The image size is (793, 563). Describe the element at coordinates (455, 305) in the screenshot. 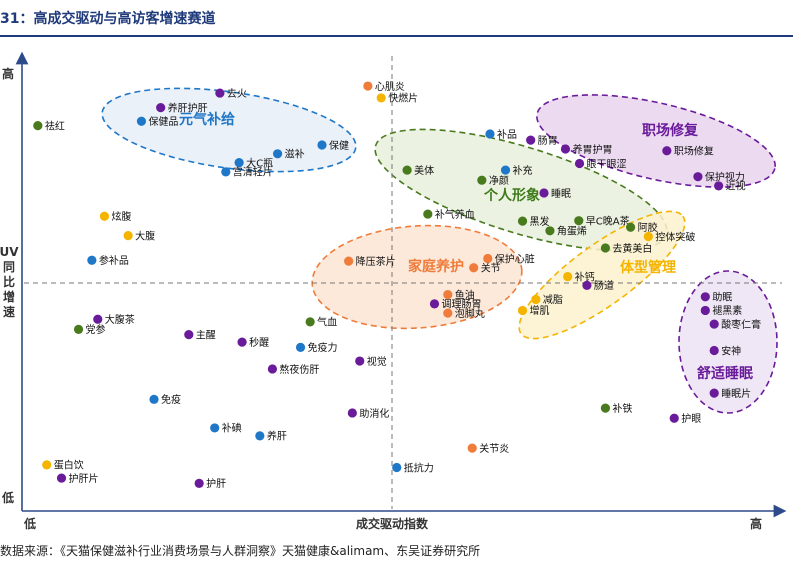

I see `scatter-point: 调理肠胃` at that location.